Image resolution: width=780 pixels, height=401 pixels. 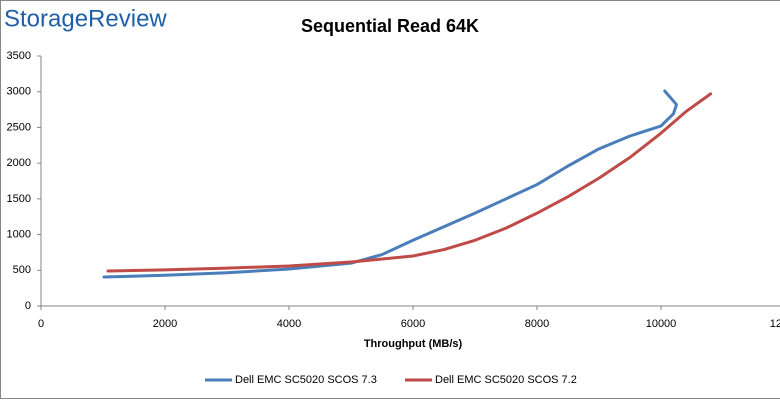 I want to click on logo: StorageReview, so click(x=85, y=18).